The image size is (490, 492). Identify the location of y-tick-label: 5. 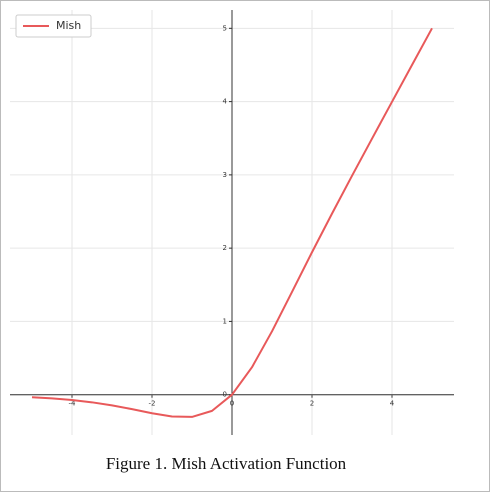
(225, 28).